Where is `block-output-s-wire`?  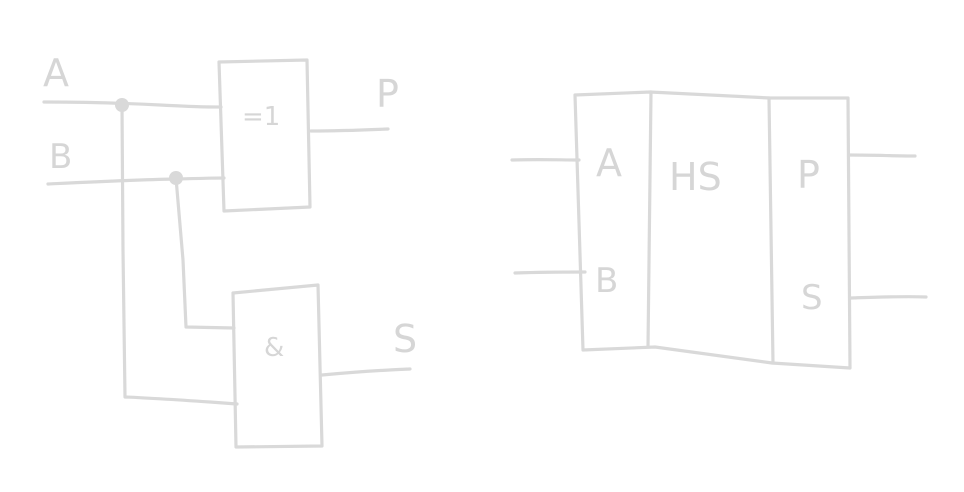
block-output-s-wire is located at coordinates (888, 297).